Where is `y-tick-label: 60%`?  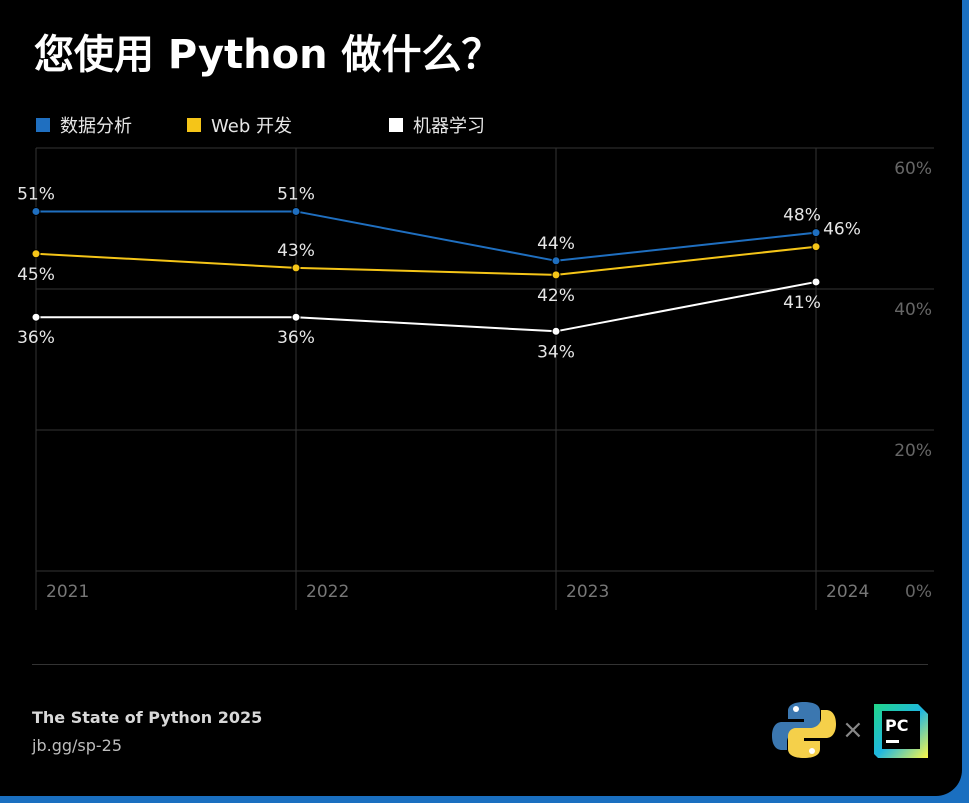 y-tick-label: 60% is located at coordinates (913, 169).